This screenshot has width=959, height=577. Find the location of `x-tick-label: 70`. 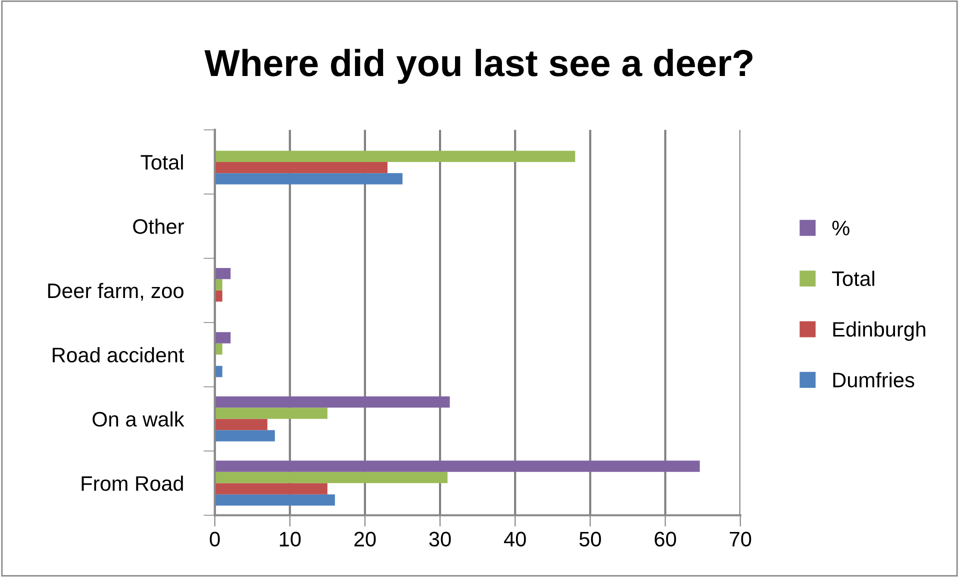

x-tick-label: 70 is located at coordinates (741, 539).